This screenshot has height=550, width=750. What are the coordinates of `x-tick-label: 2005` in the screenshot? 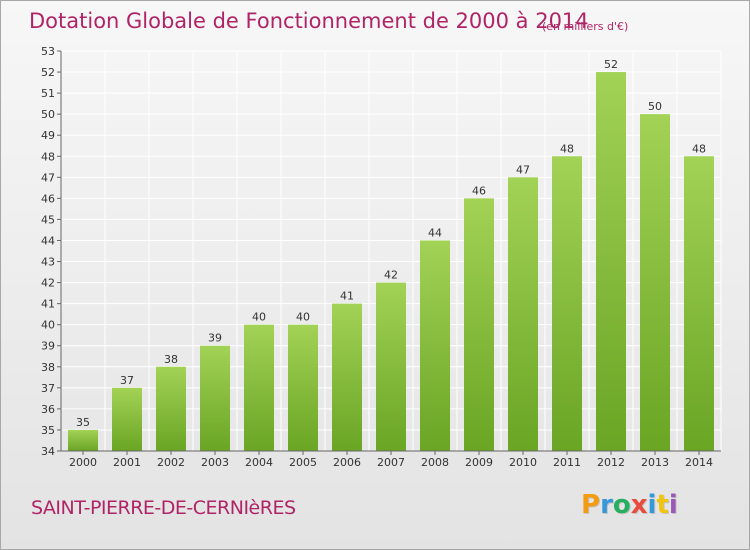 It's located at (303, 462).